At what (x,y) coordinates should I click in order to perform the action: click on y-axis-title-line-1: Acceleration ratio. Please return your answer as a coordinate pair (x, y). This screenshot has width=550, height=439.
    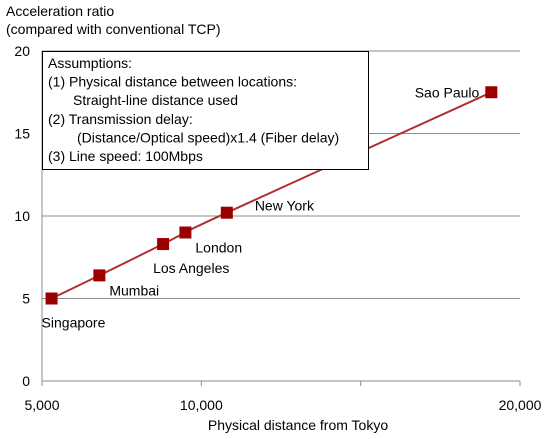
    Looking at the image, I should click on (60, 11).